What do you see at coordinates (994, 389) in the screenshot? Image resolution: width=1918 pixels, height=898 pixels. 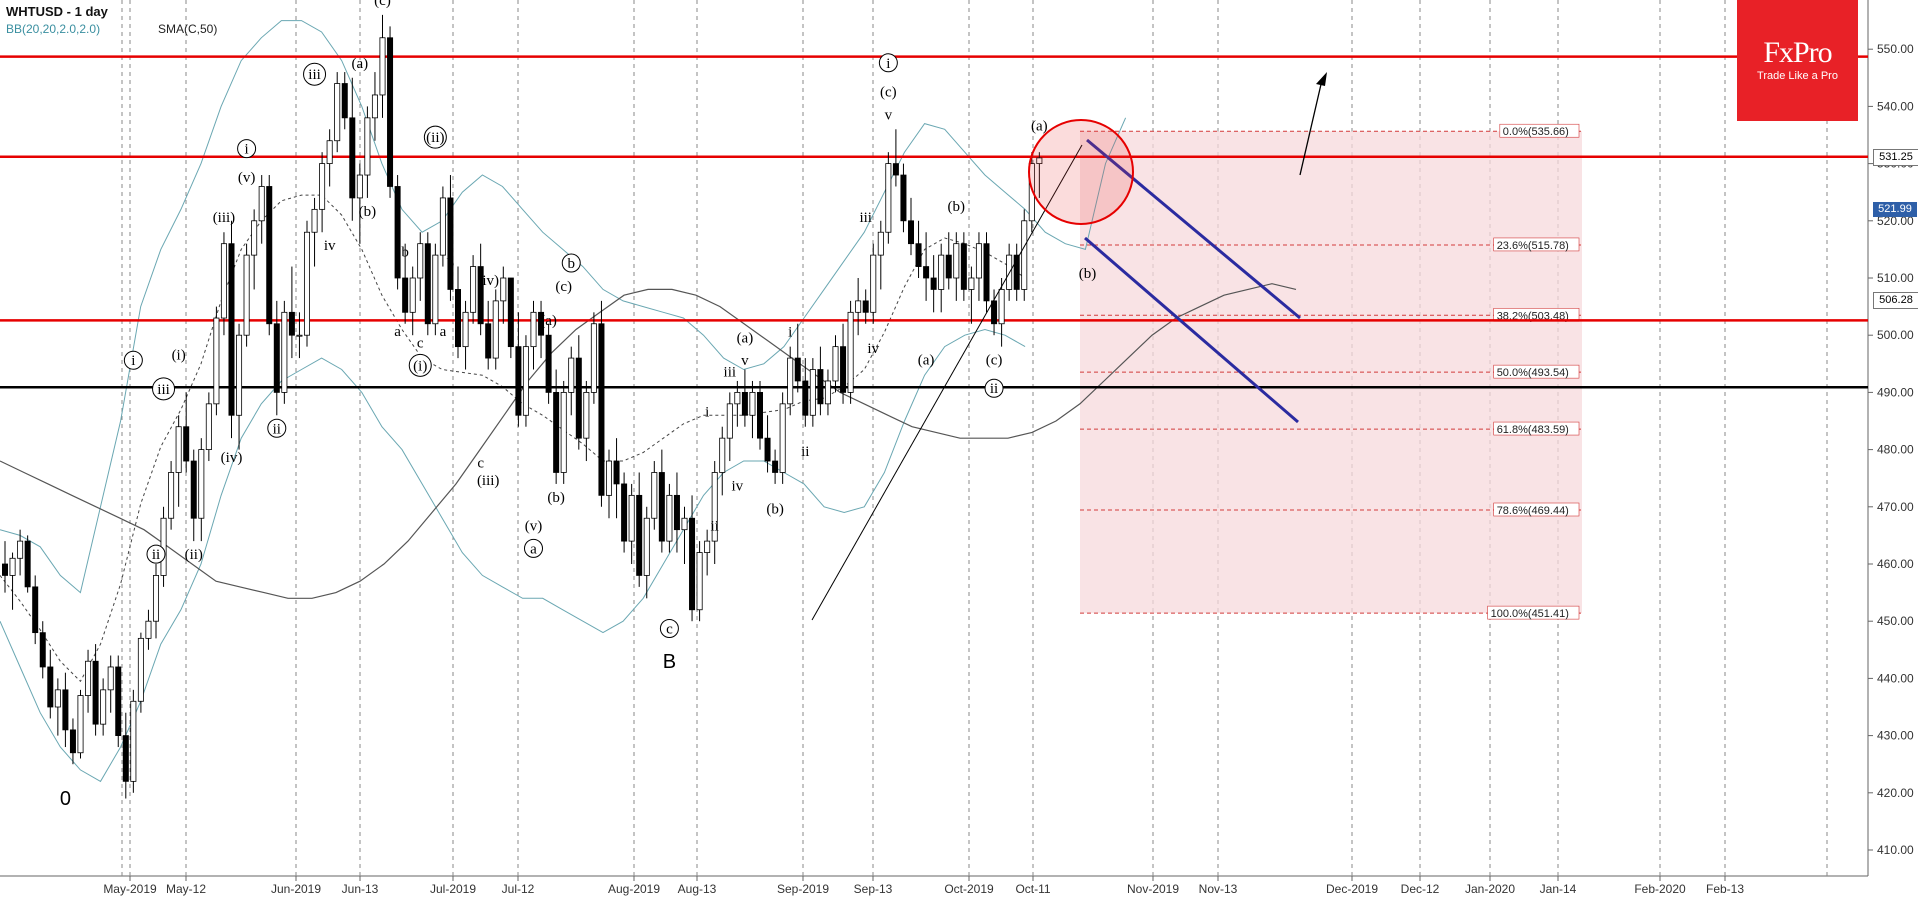 I see `wave-label: ii` at bounding box center [994, 389].